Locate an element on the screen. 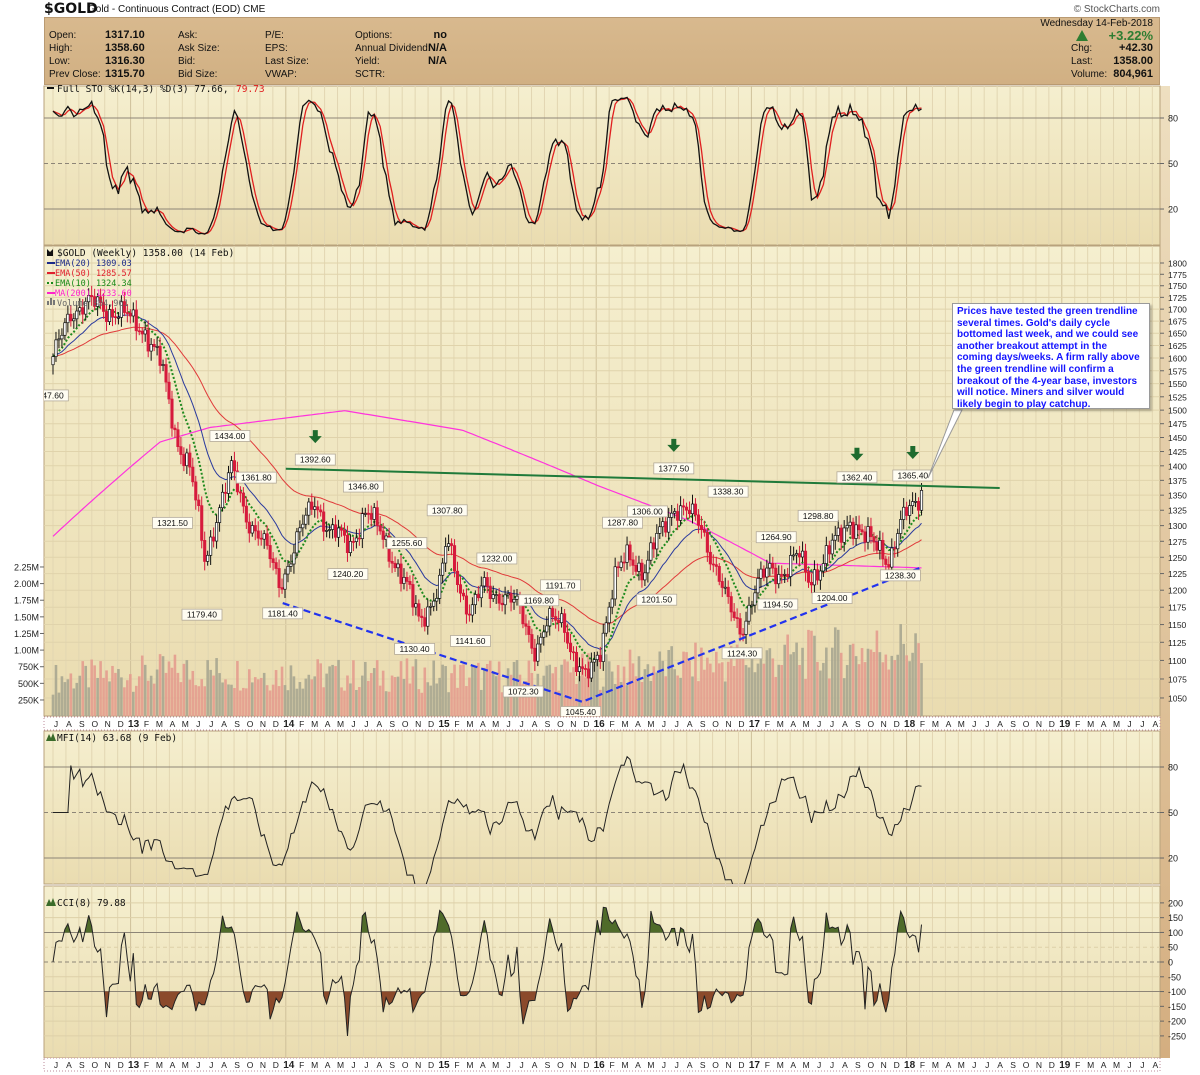  price-label-text: 1346.80 is located at coordinates (363, 487).